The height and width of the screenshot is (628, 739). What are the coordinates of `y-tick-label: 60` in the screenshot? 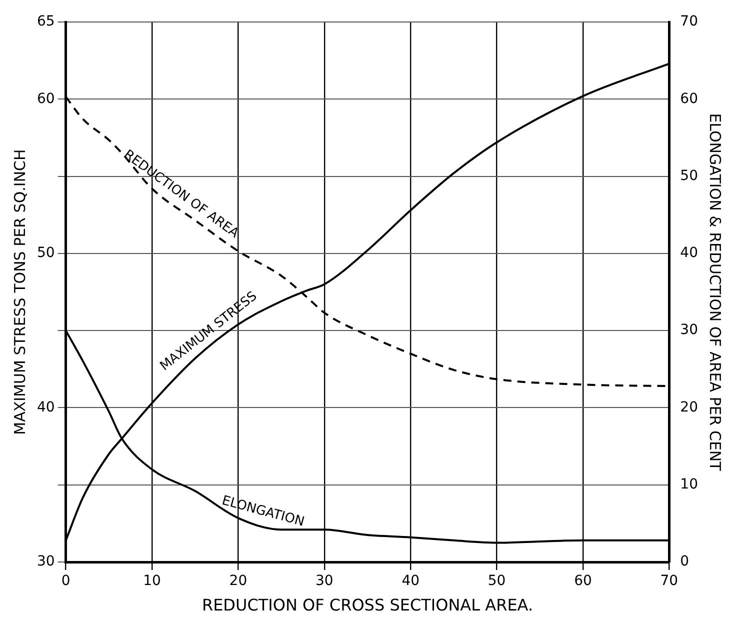 It's located at (45, 98).